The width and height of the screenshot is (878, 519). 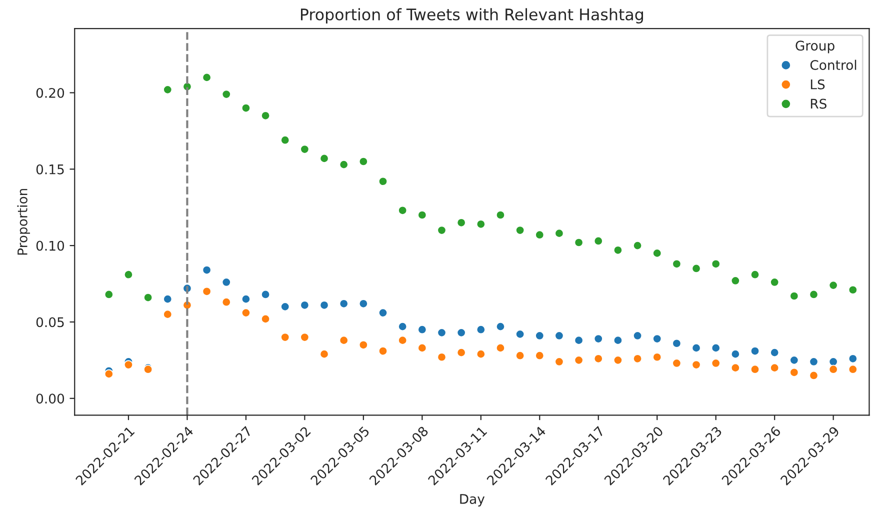 What do you see at coordinates (833, 65) in the screenshot?
I see `legend-label: Control` at bounding box center [833, 65].